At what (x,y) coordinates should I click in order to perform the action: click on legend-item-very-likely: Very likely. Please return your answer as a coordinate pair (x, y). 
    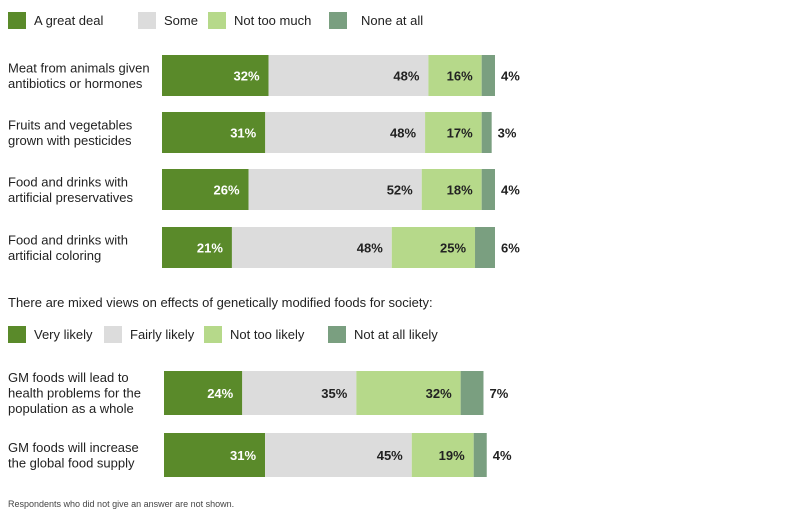
    Looking at the image, I should click on (50, 334).